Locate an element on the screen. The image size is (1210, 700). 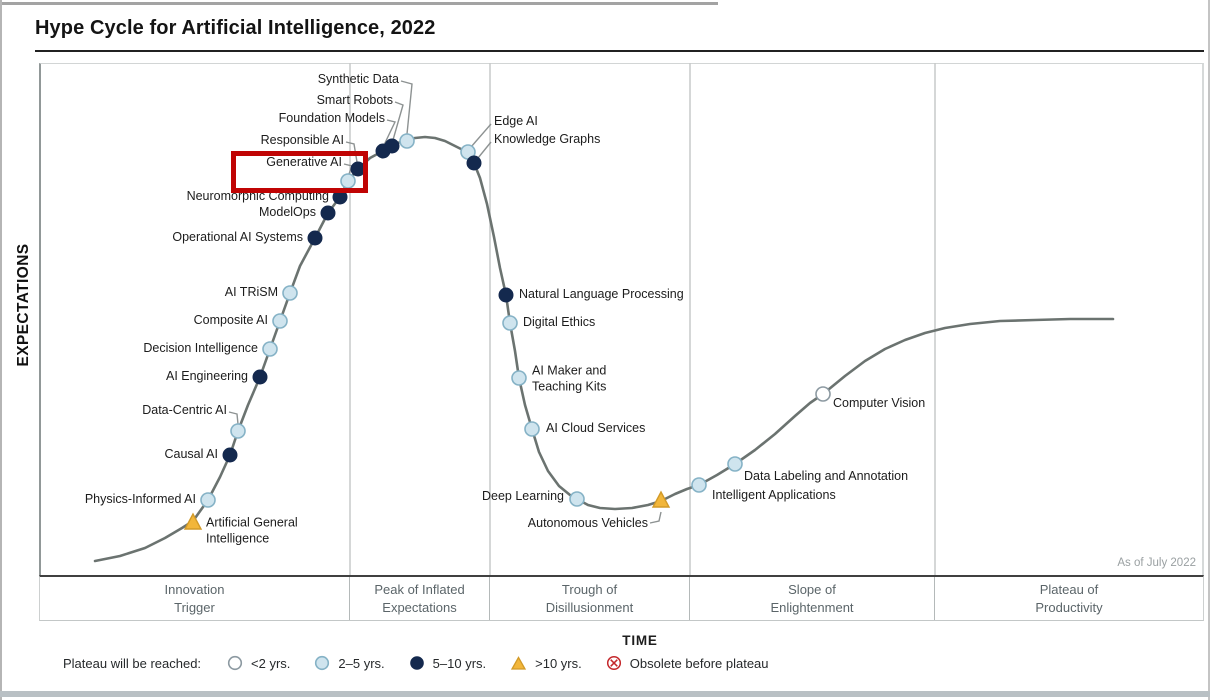
marker-deep-learning is located at coordinates (577, 499).